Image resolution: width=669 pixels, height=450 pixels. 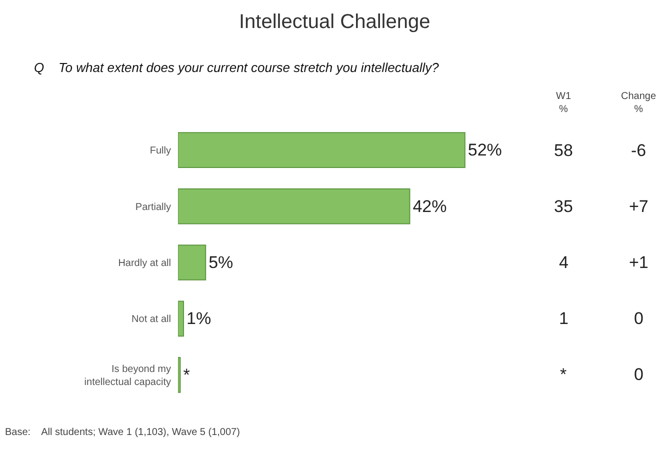 What do you see at coordinates (563, 150) in the screenshot?
I see `text: 58` at bounding box center [563, 150].